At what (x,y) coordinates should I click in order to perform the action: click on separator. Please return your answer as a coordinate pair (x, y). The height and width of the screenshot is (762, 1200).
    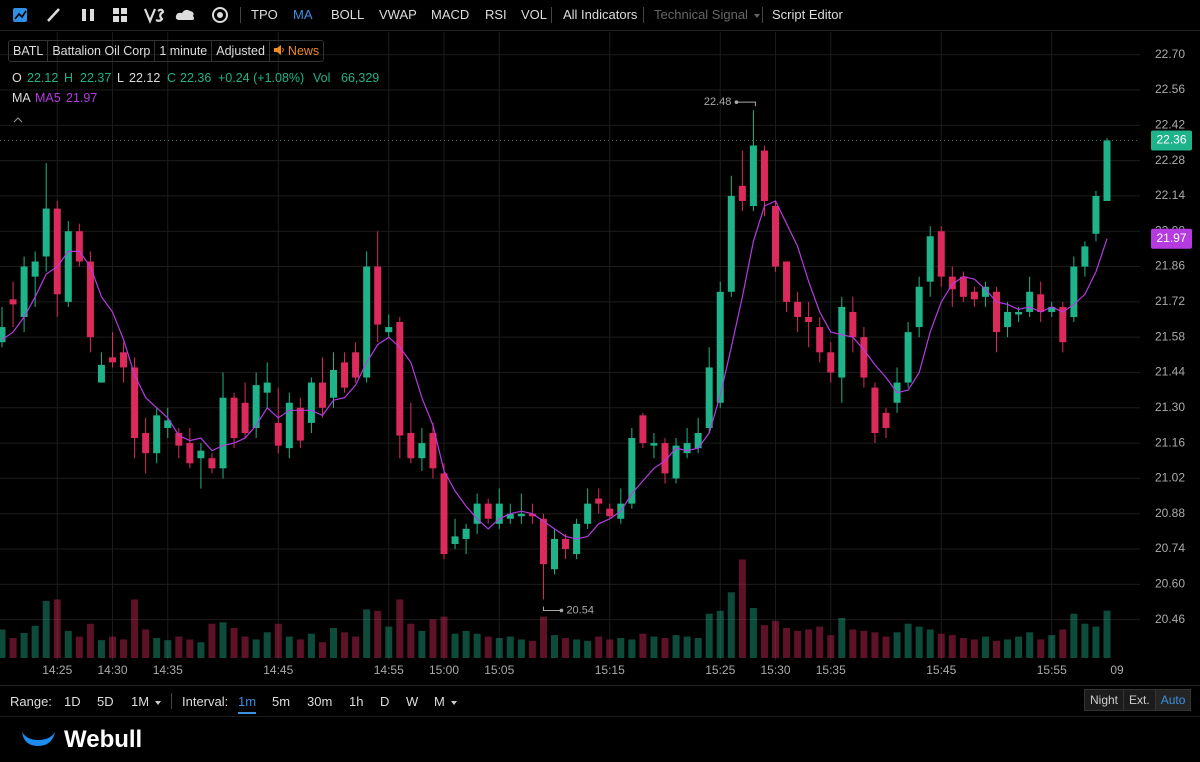
    Looking at the image, I should click on (171, 701).